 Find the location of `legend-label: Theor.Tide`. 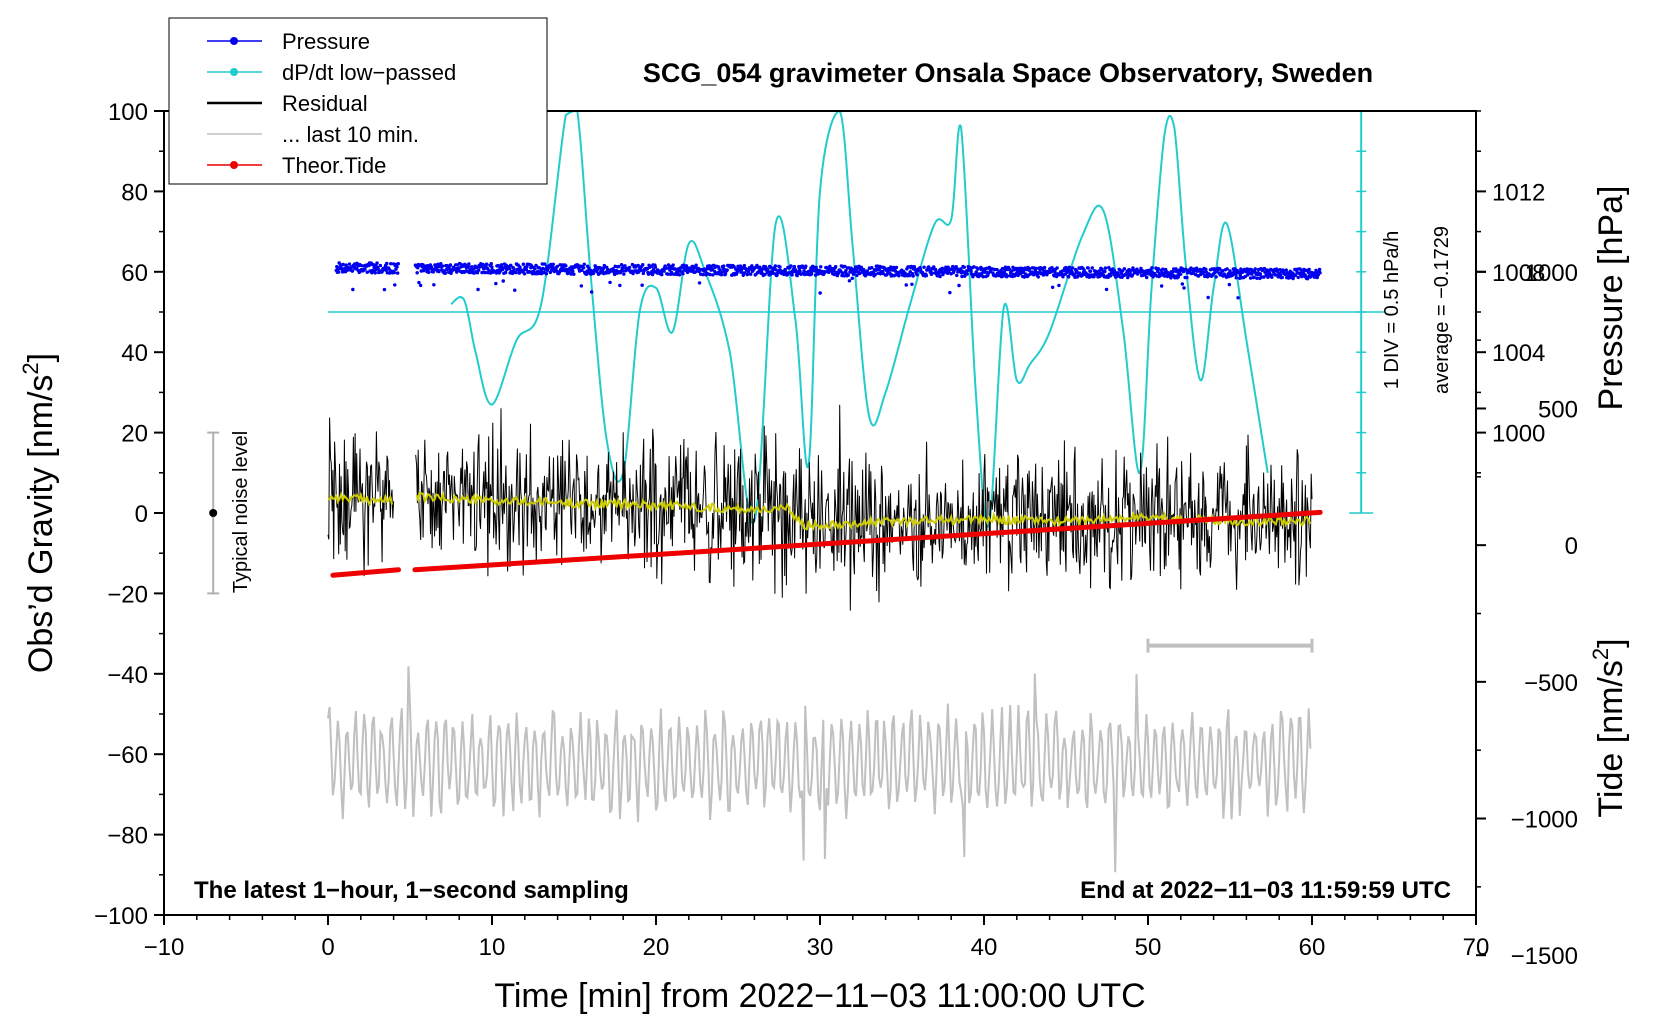

legend-label: Theor.Tide is located at coordinates (334, 165).